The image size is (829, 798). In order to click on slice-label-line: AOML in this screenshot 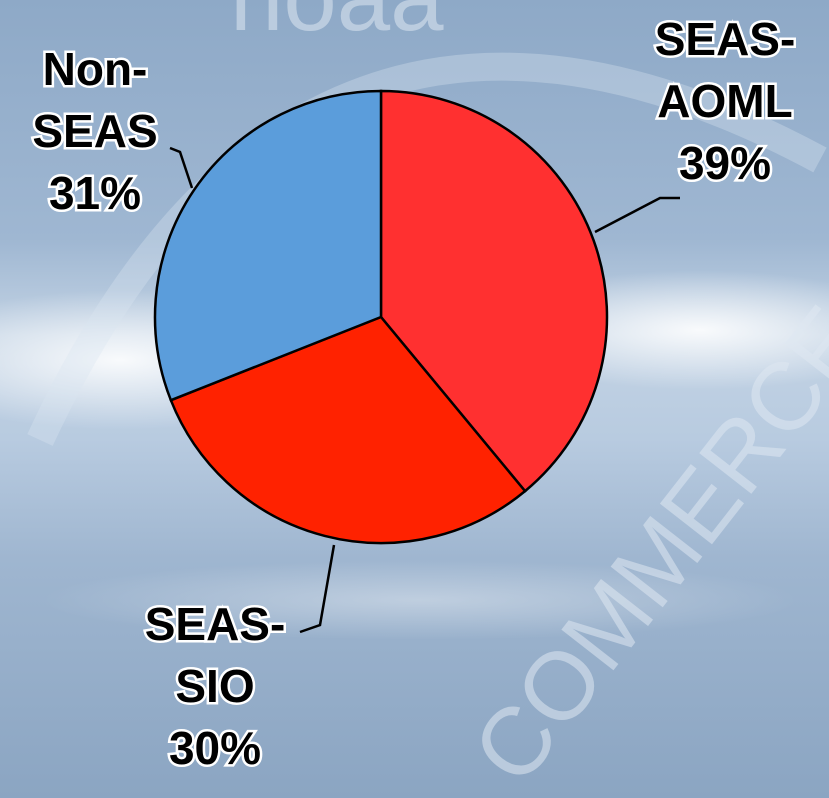, I will do `click(724, 101)`.